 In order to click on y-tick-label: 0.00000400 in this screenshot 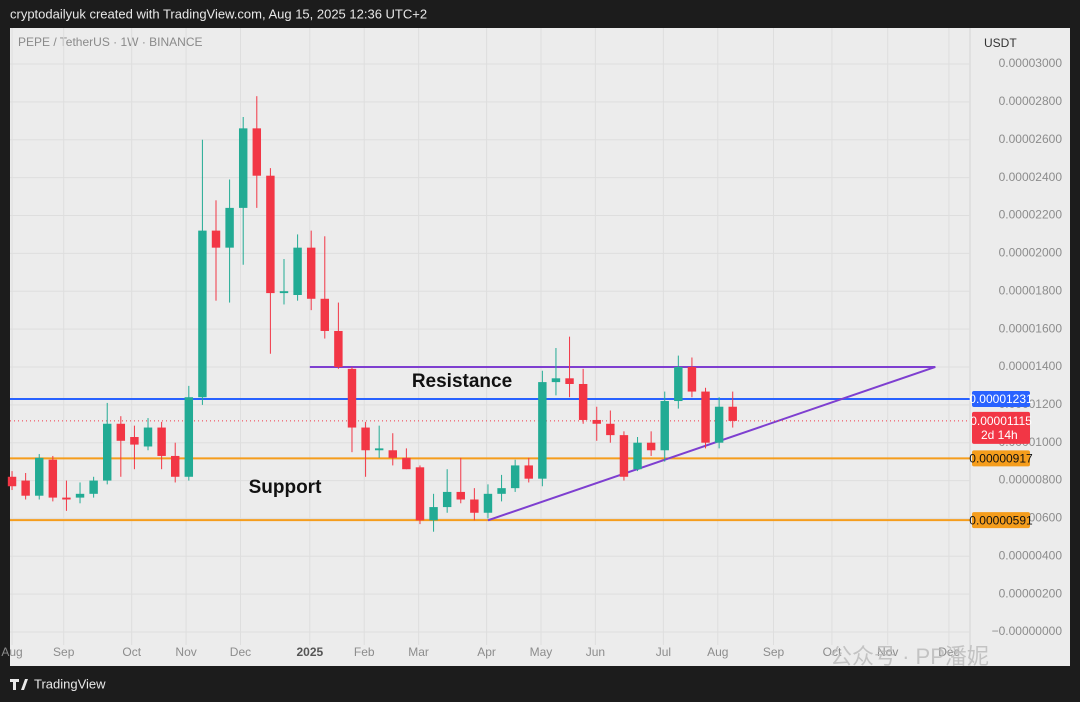, I will do `click(1031, 555)`.